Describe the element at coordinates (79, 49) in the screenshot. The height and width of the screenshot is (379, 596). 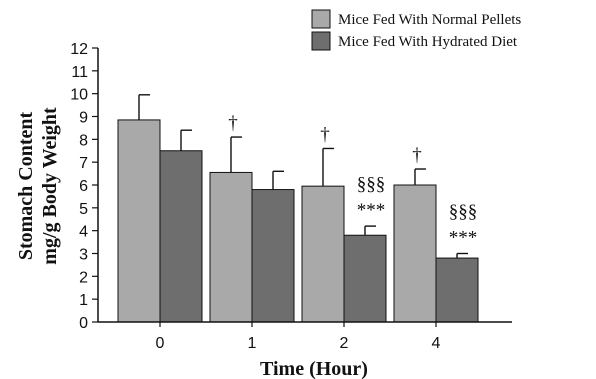
I see `y-tick-label: 12` at that location.